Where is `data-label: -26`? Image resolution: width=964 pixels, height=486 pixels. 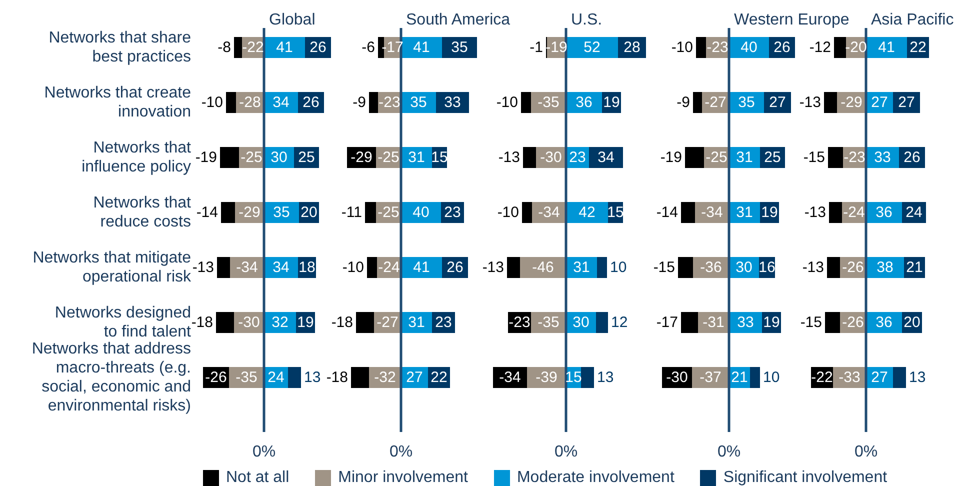 data-label: -26 is located at coordinates (853, 322).